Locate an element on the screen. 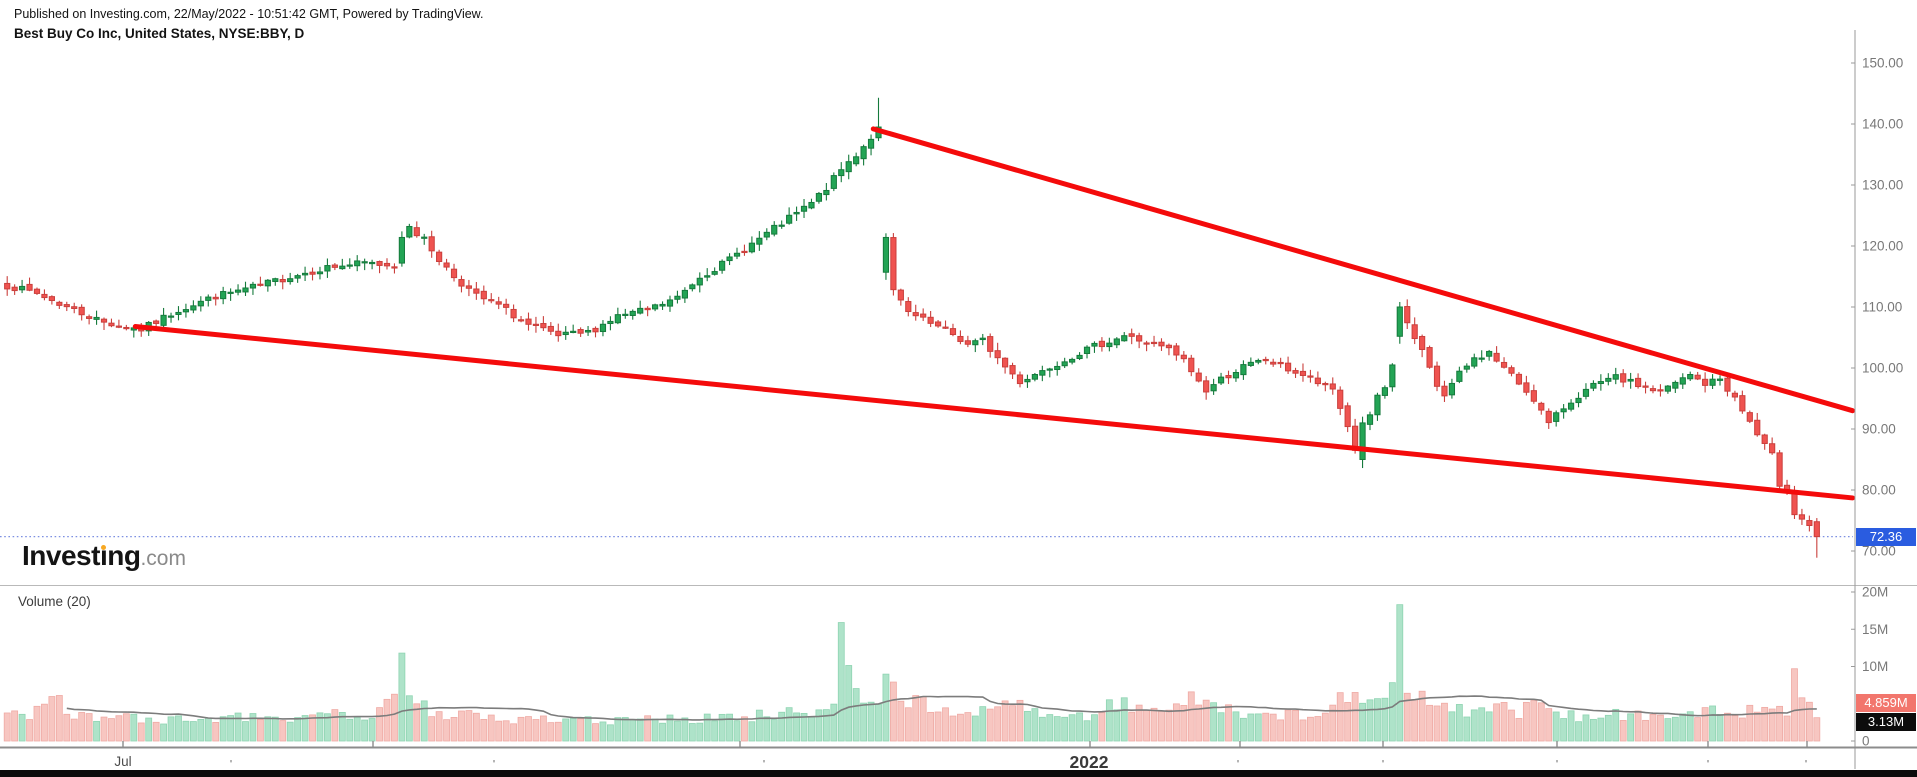 Image resolution: width=1917 pixels, height=777 pixels. volume-tick-label: 20M is located at coordinates (1875, 592).